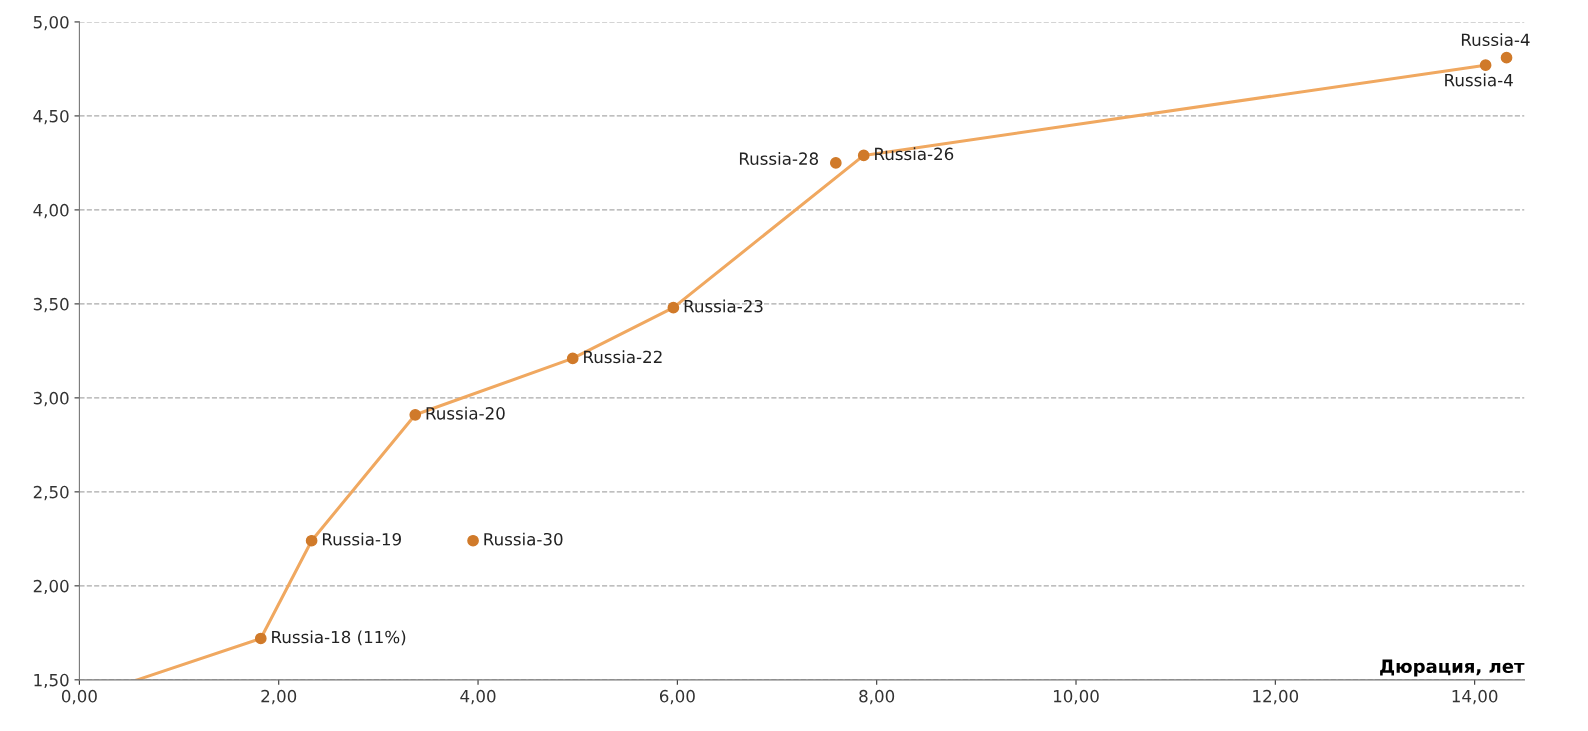 This screenshot has height=731, width=1588. What do you see at coordinates (51, 681) in the screenshot?
I see `y-tick-label: 1,50` at bounding box center [51, 681].